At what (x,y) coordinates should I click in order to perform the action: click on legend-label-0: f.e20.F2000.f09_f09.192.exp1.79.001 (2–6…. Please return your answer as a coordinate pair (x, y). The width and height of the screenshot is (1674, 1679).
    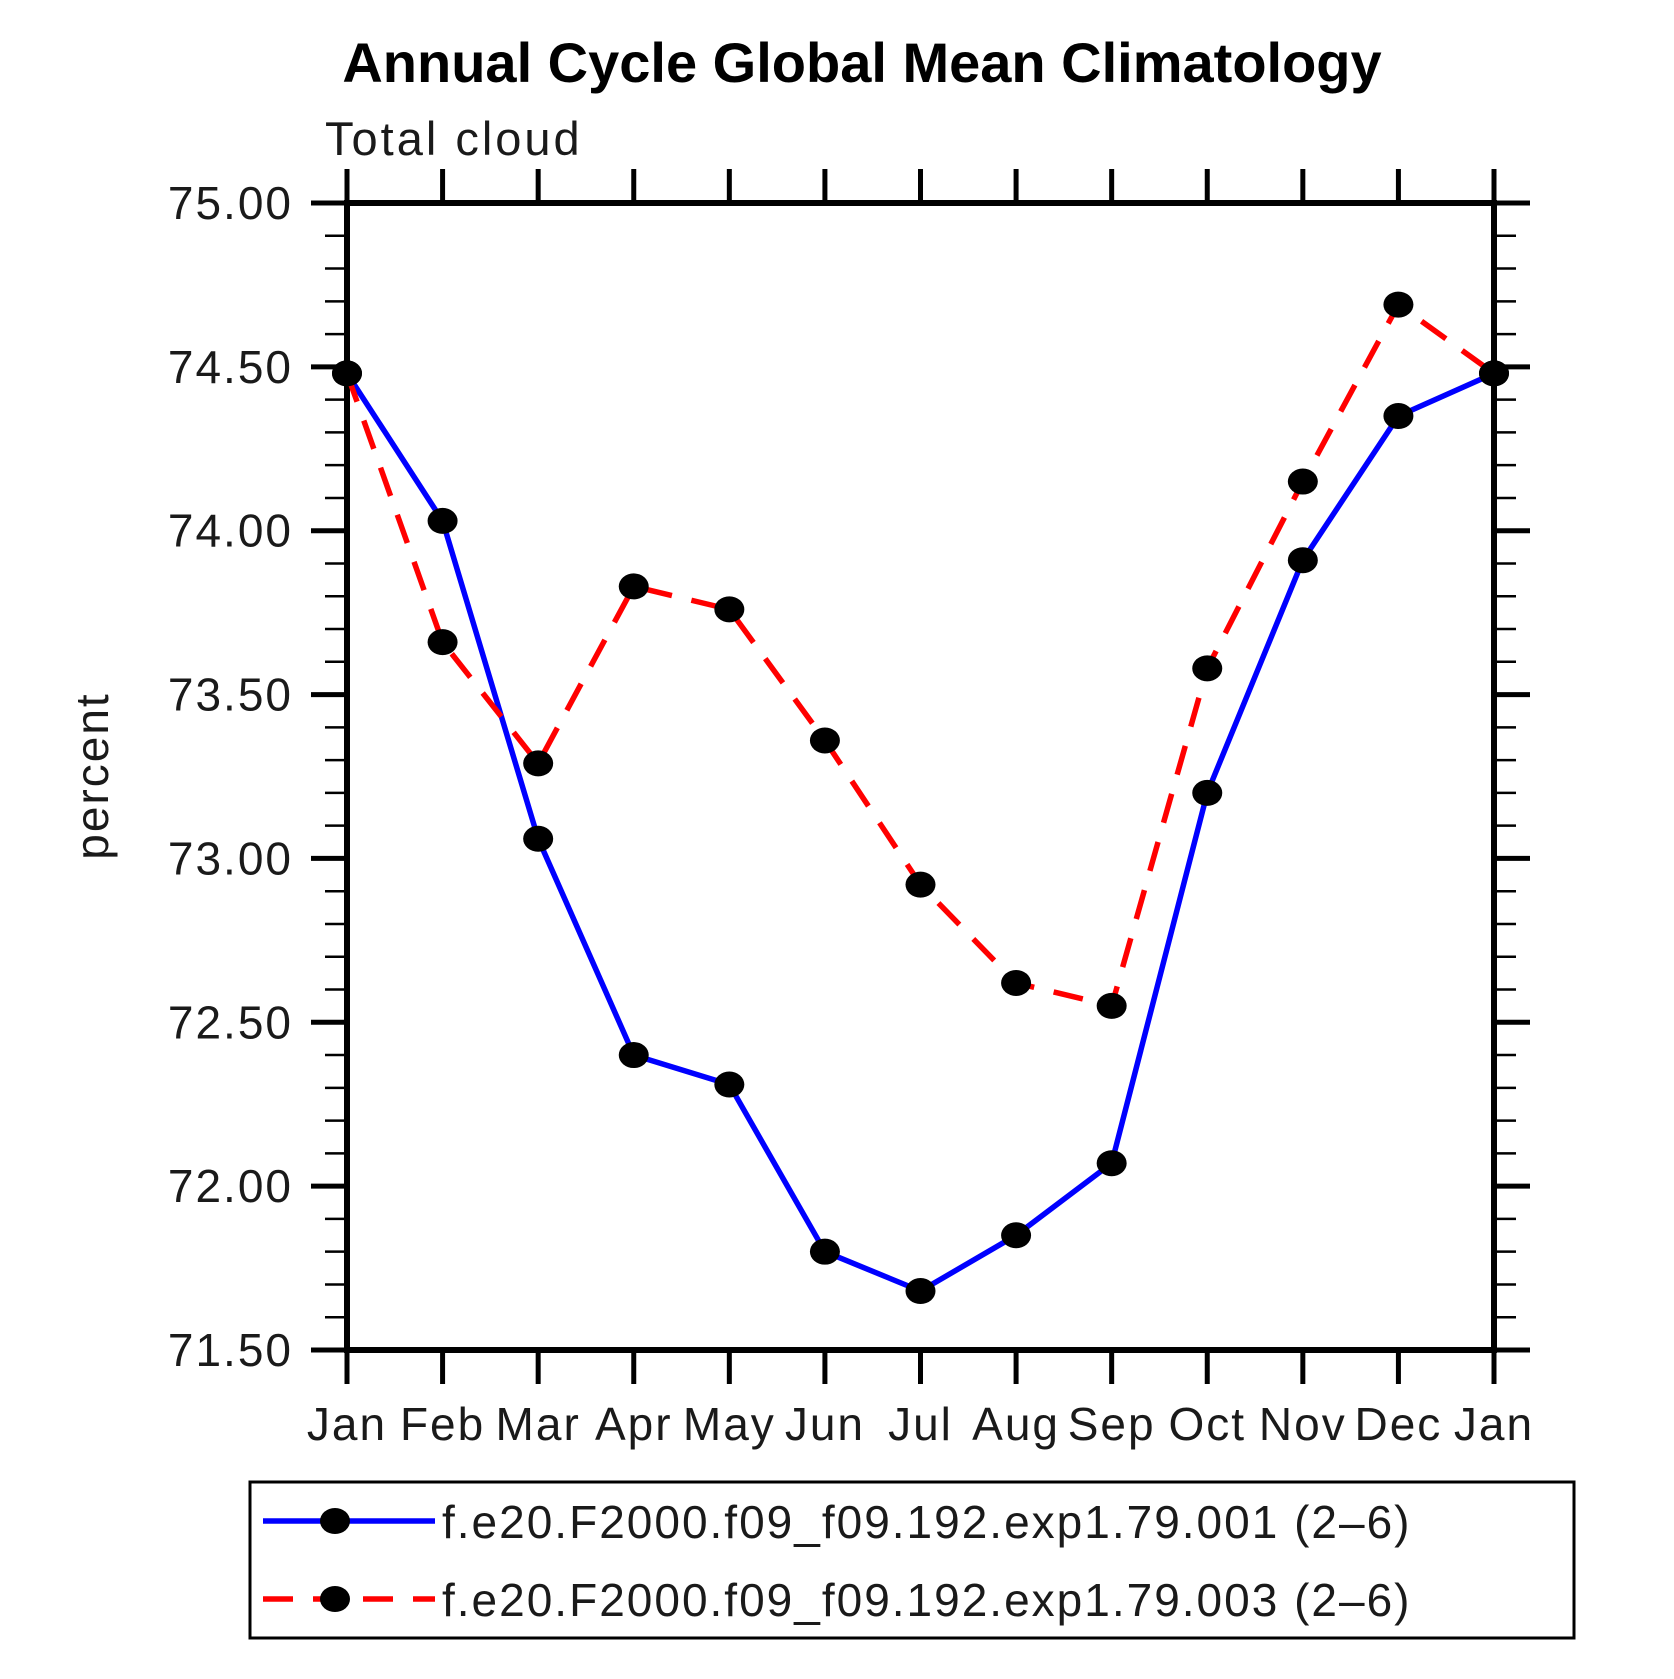
    Looking at the image, I should click on (926, 1522).